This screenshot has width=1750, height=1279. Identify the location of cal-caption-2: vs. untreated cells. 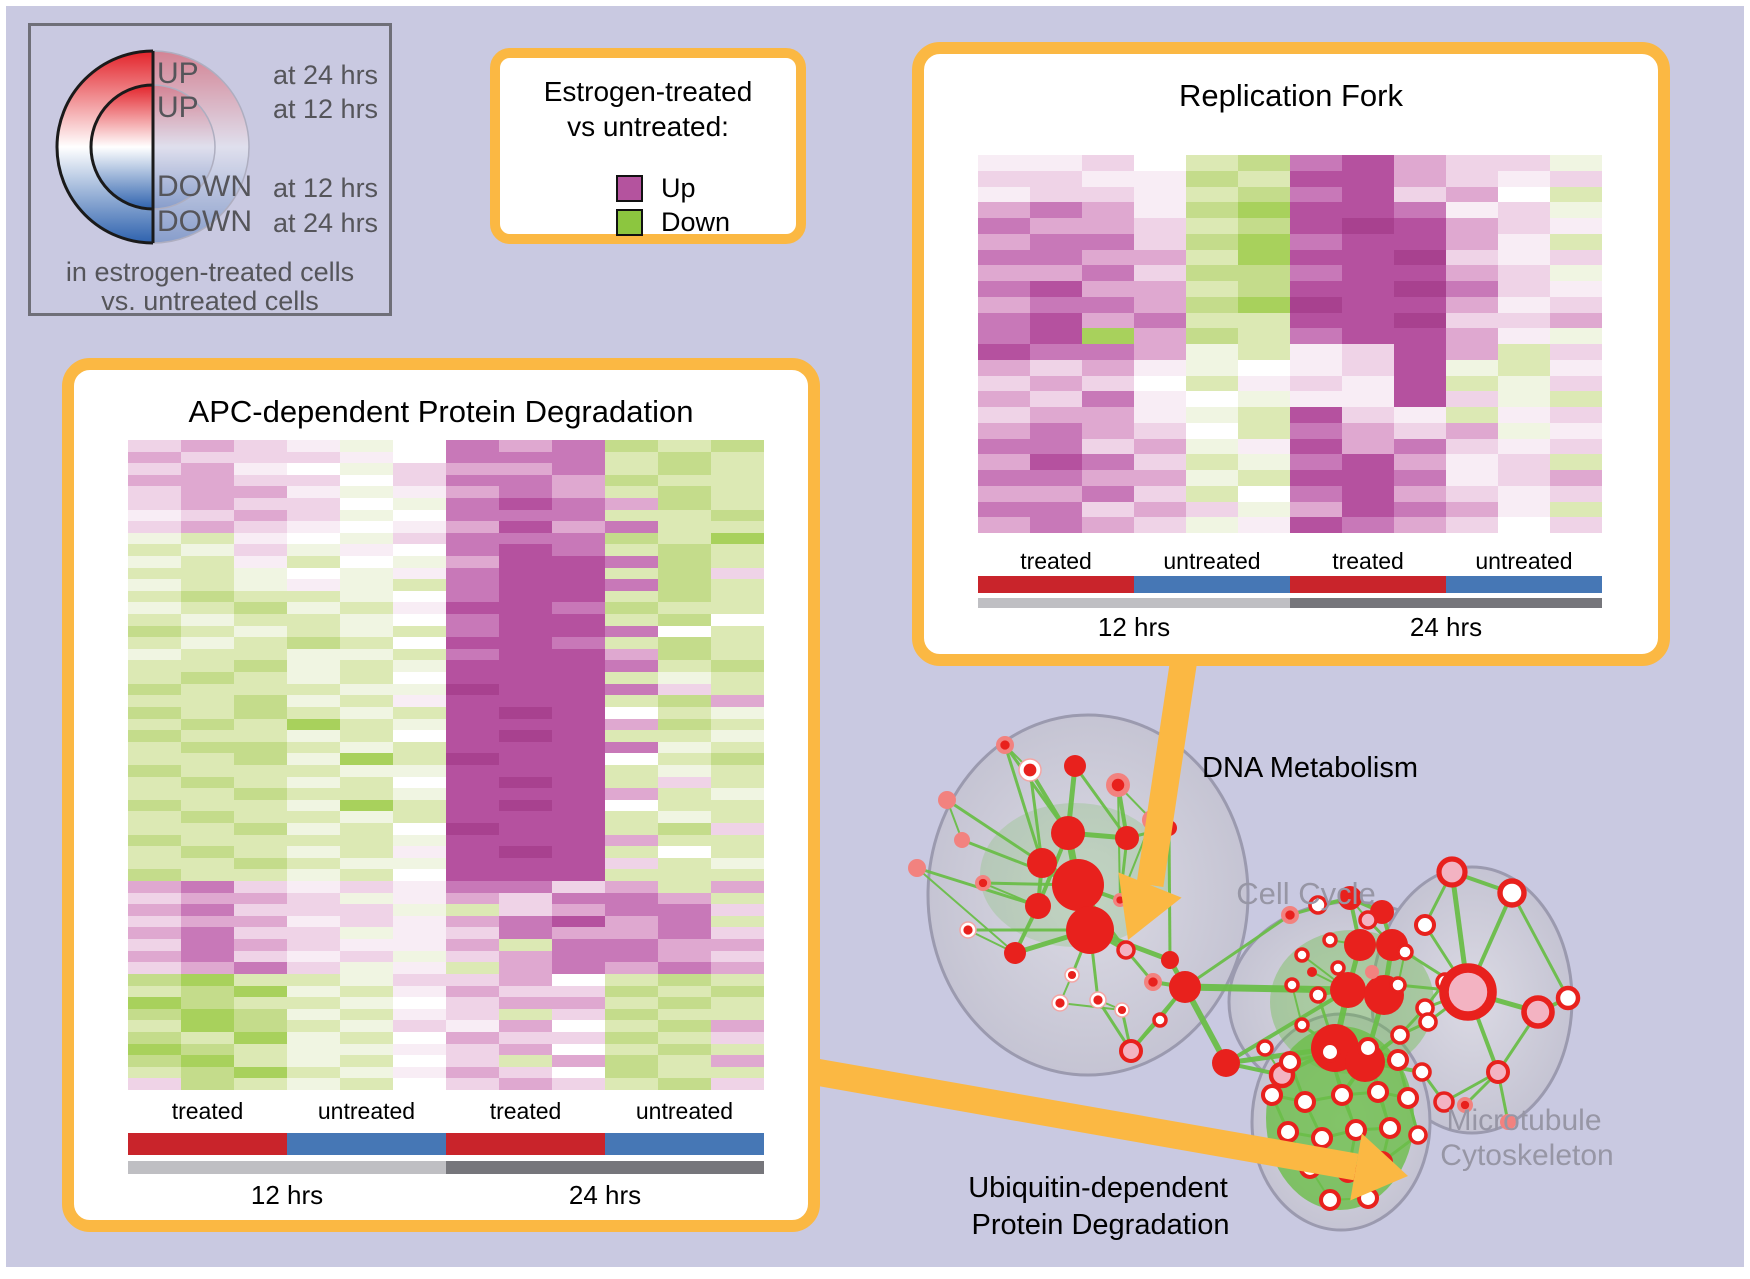
(210, 301).